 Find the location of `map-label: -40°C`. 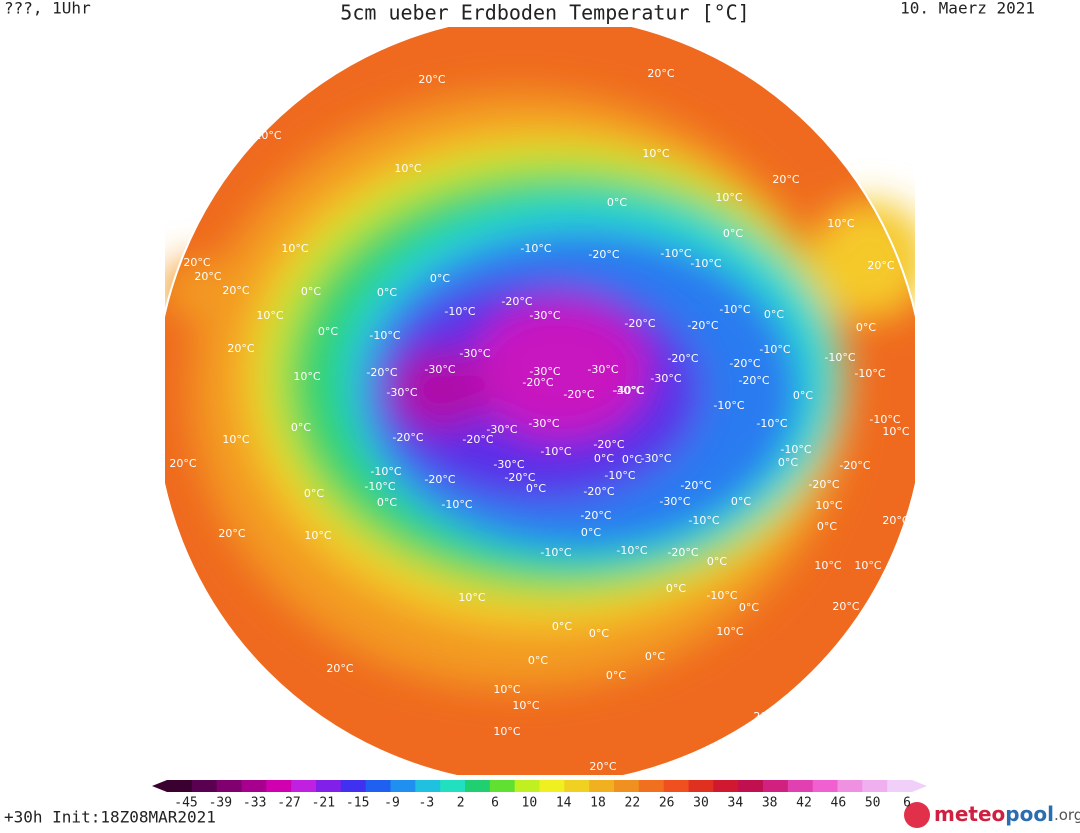

map-label: -40°C is located at coordinates (628, 390).